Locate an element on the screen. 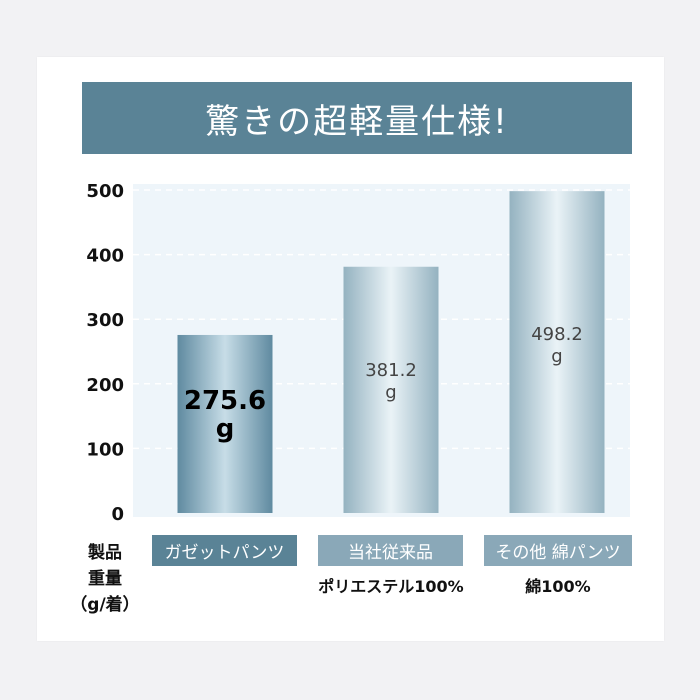  y-tick-label: 0 is located at coordinates (117, 514).